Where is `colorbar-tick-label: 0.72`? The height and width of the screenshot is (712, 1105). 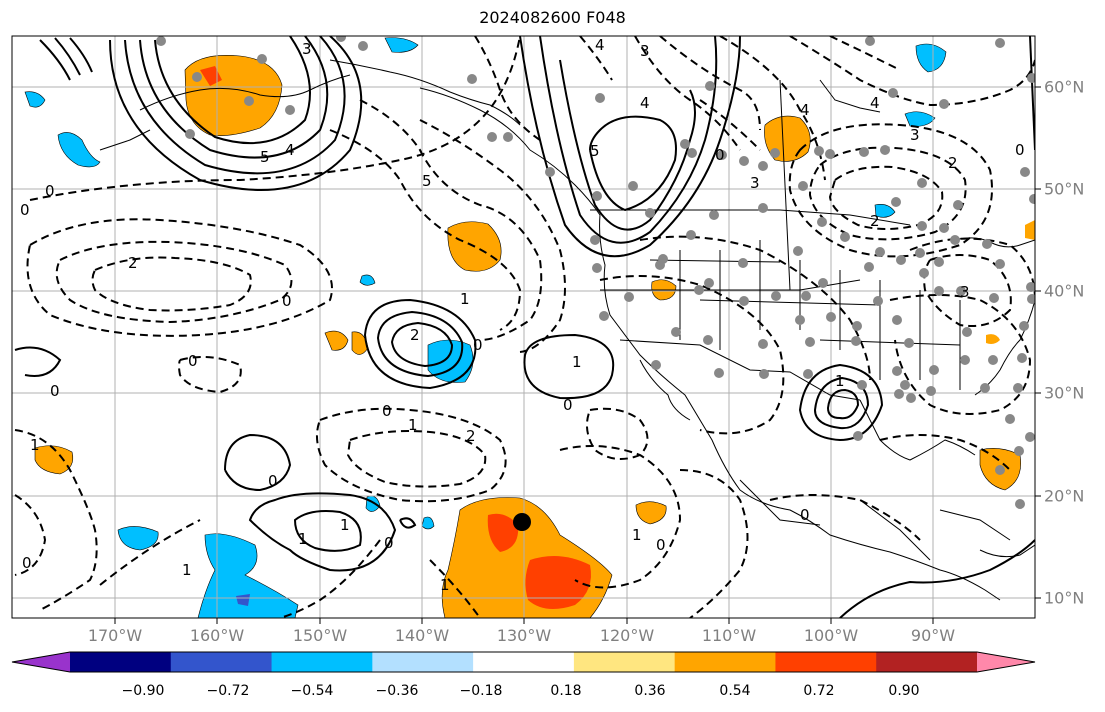
colorbar-tick-label: 0.72 is located at coordinates (819, 691).